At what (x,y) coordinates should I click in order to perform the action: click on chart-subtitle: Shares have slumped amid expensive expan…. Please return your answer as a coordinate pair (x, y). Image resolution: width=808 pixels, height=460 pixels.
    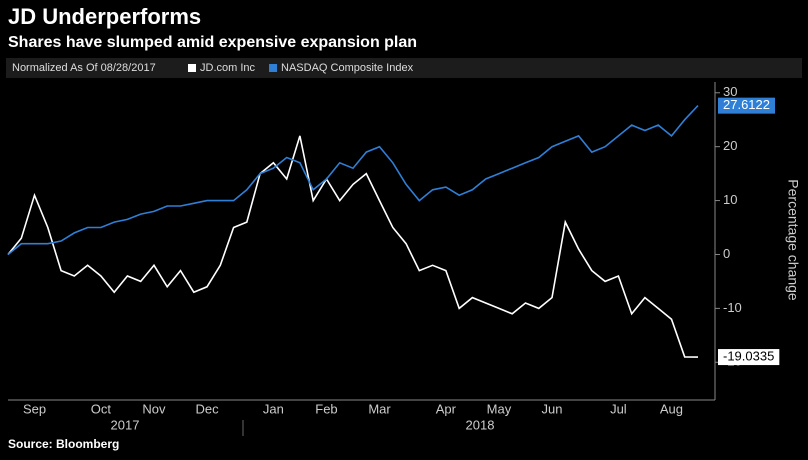
    Looking at the image, I should click on (212, 42).